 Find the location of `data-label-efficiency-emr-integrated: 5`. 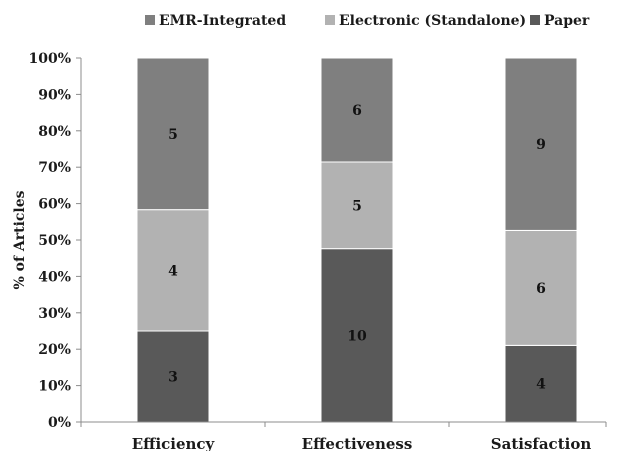

data-label-efficiency-emr-integrated: 5 is located at coordinates (173, 135).